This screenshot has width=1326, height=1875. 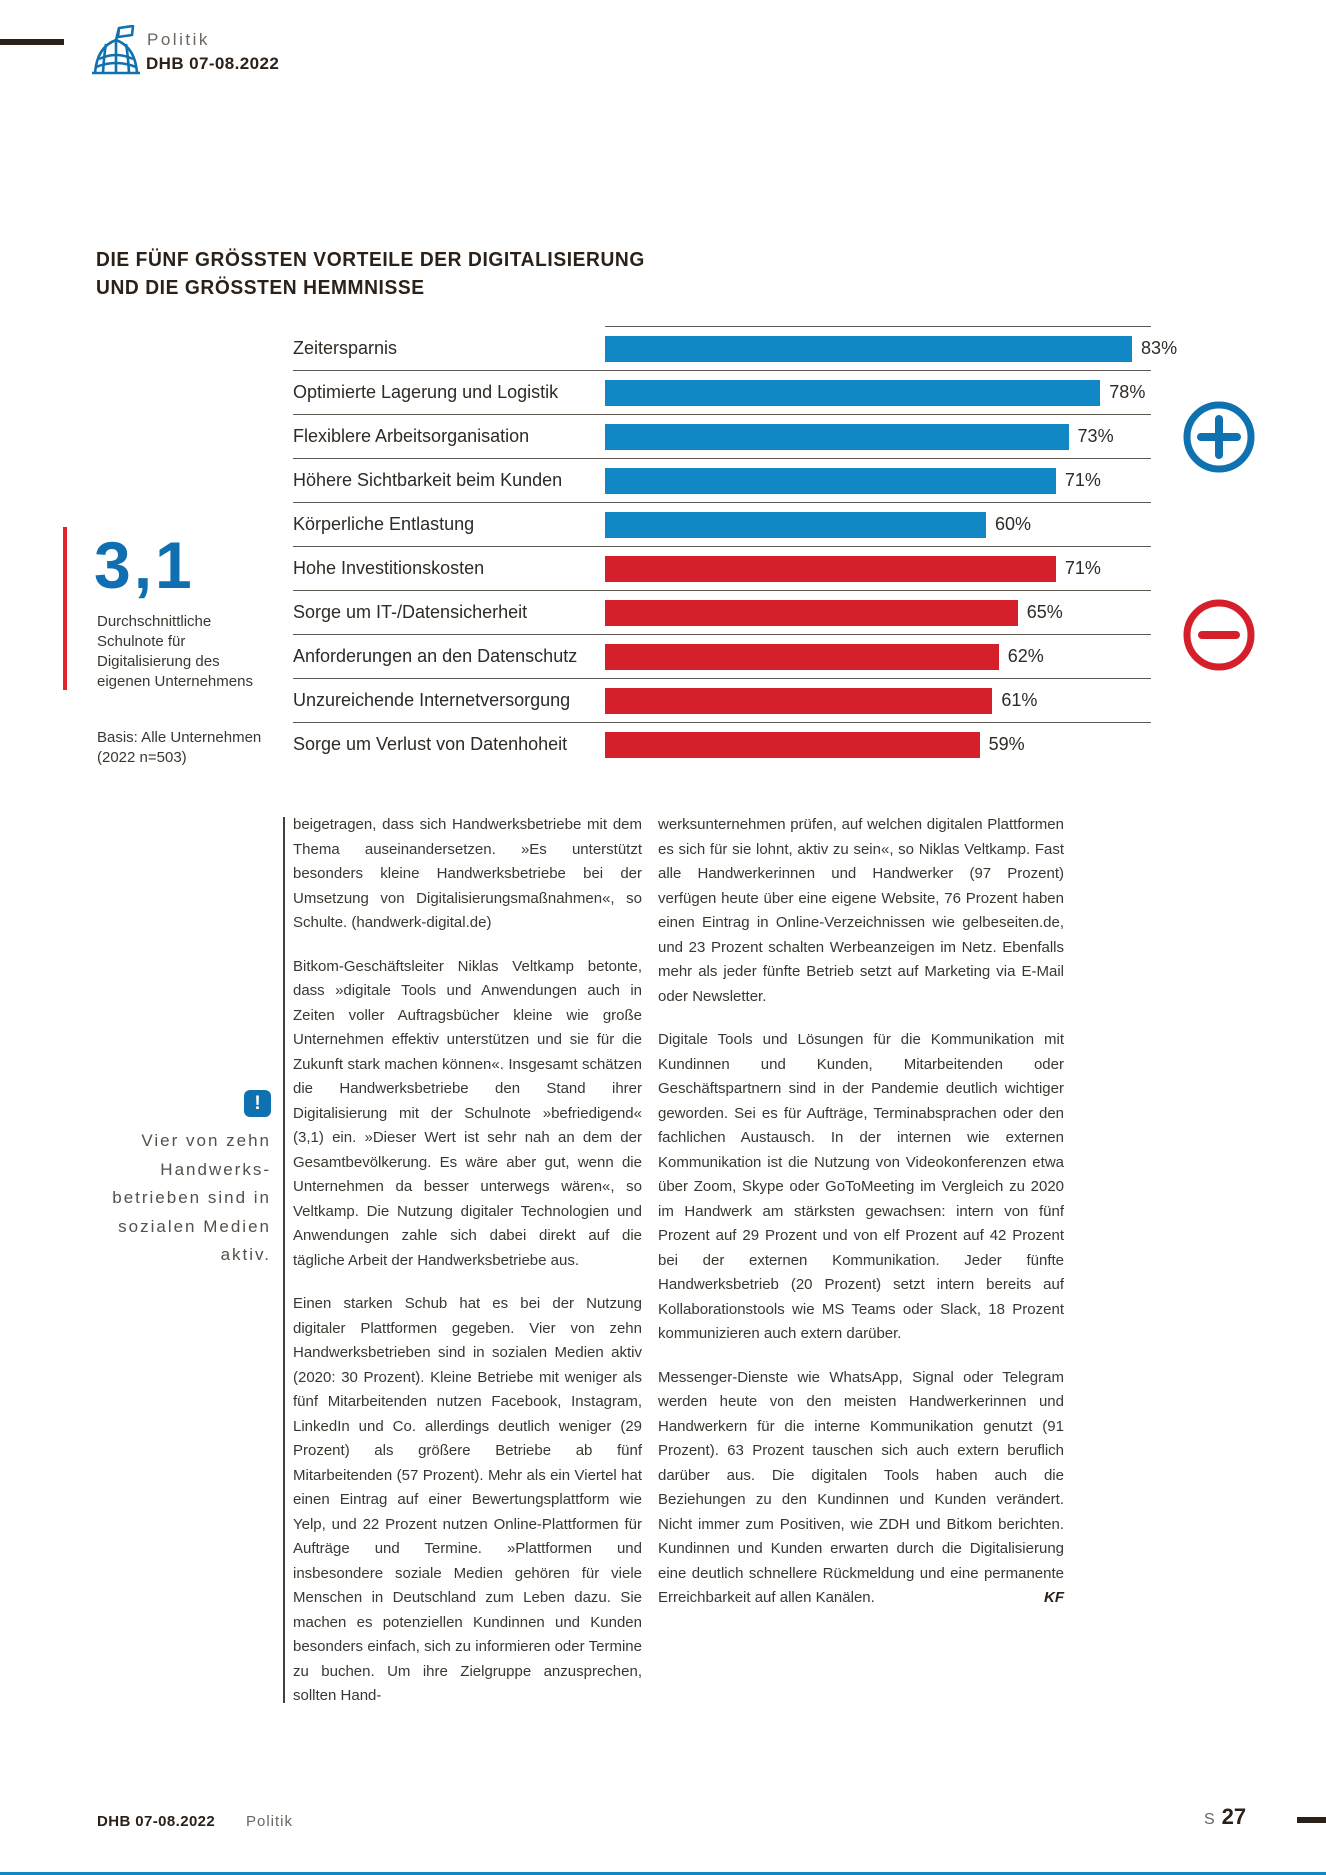 What do you see at coordinates (194, 1226) in the screenshot?
I see `pull-quote-line: sozialen Medien` at bounding box center [194, 1226].